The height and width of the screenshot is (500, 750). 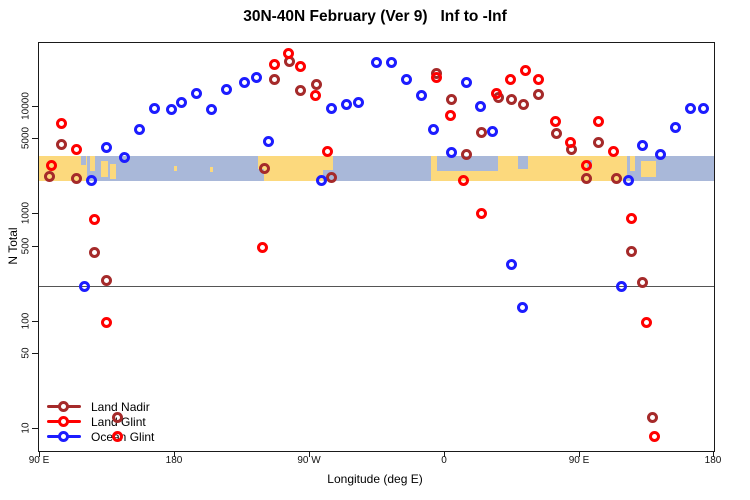 I want to click on y-tick-label: 5000, so click(x=26, y=138).